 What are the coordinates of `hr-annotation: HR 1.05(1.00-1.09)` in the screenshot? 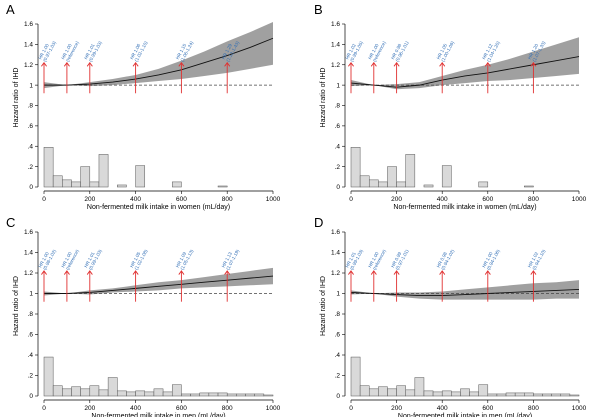 It's located at (446, 50).